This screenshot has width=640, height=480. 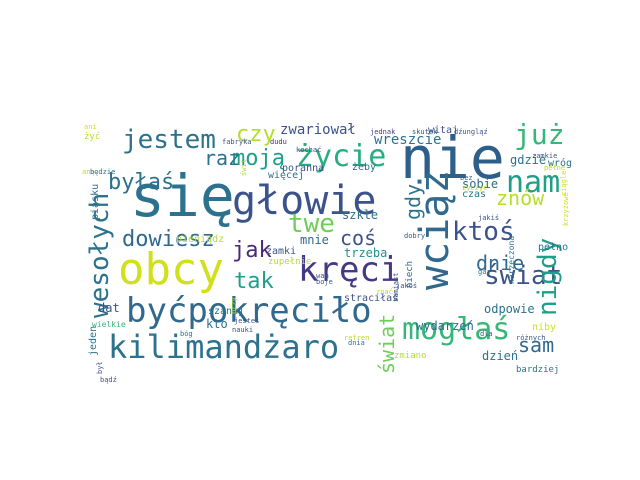 I want to click on cloud-word: gaz, so click(x=484, y=272).